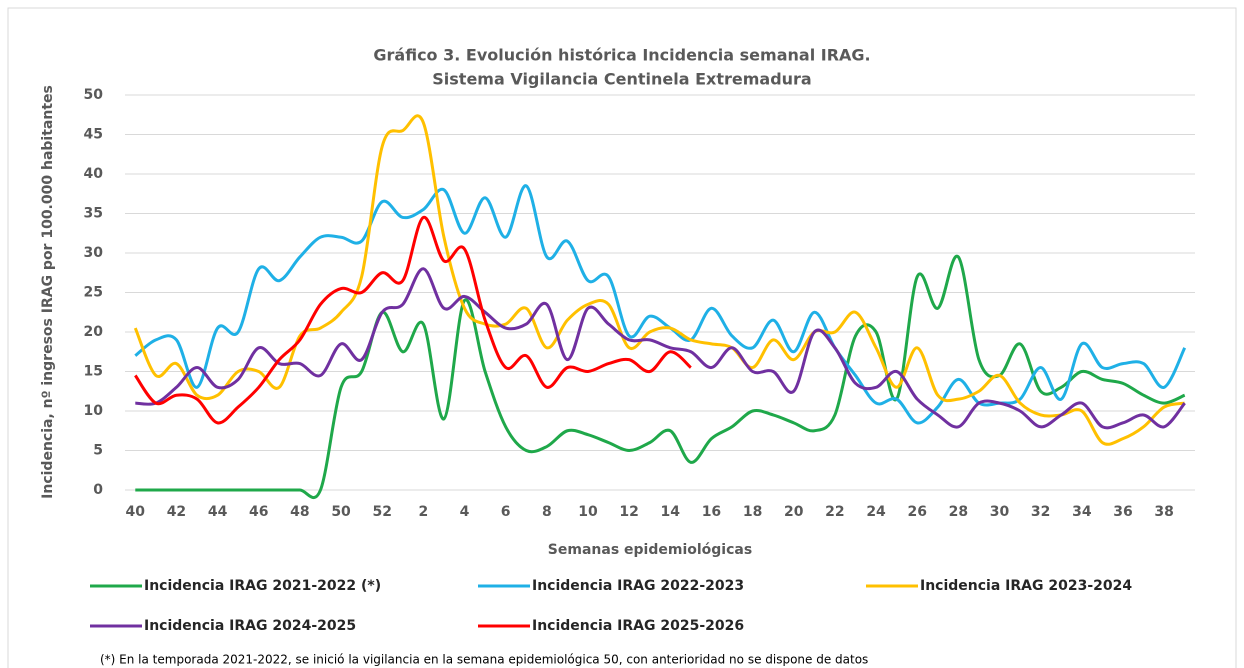  What do you see at coordinates (93, 372) in the screenshot?
I see `y-tick-label: 15` at bounding box center [93, 372].